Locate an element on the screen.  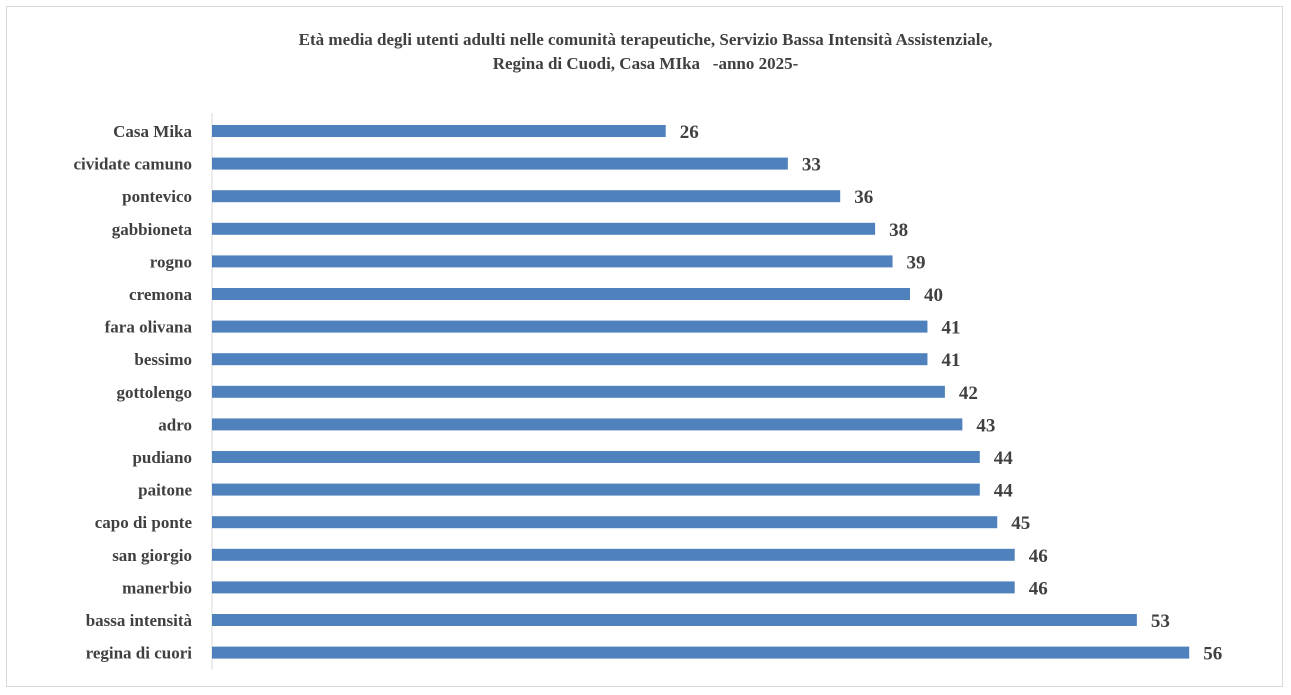
category-label-12: capo di ponte is located at coordinates (144, 522).